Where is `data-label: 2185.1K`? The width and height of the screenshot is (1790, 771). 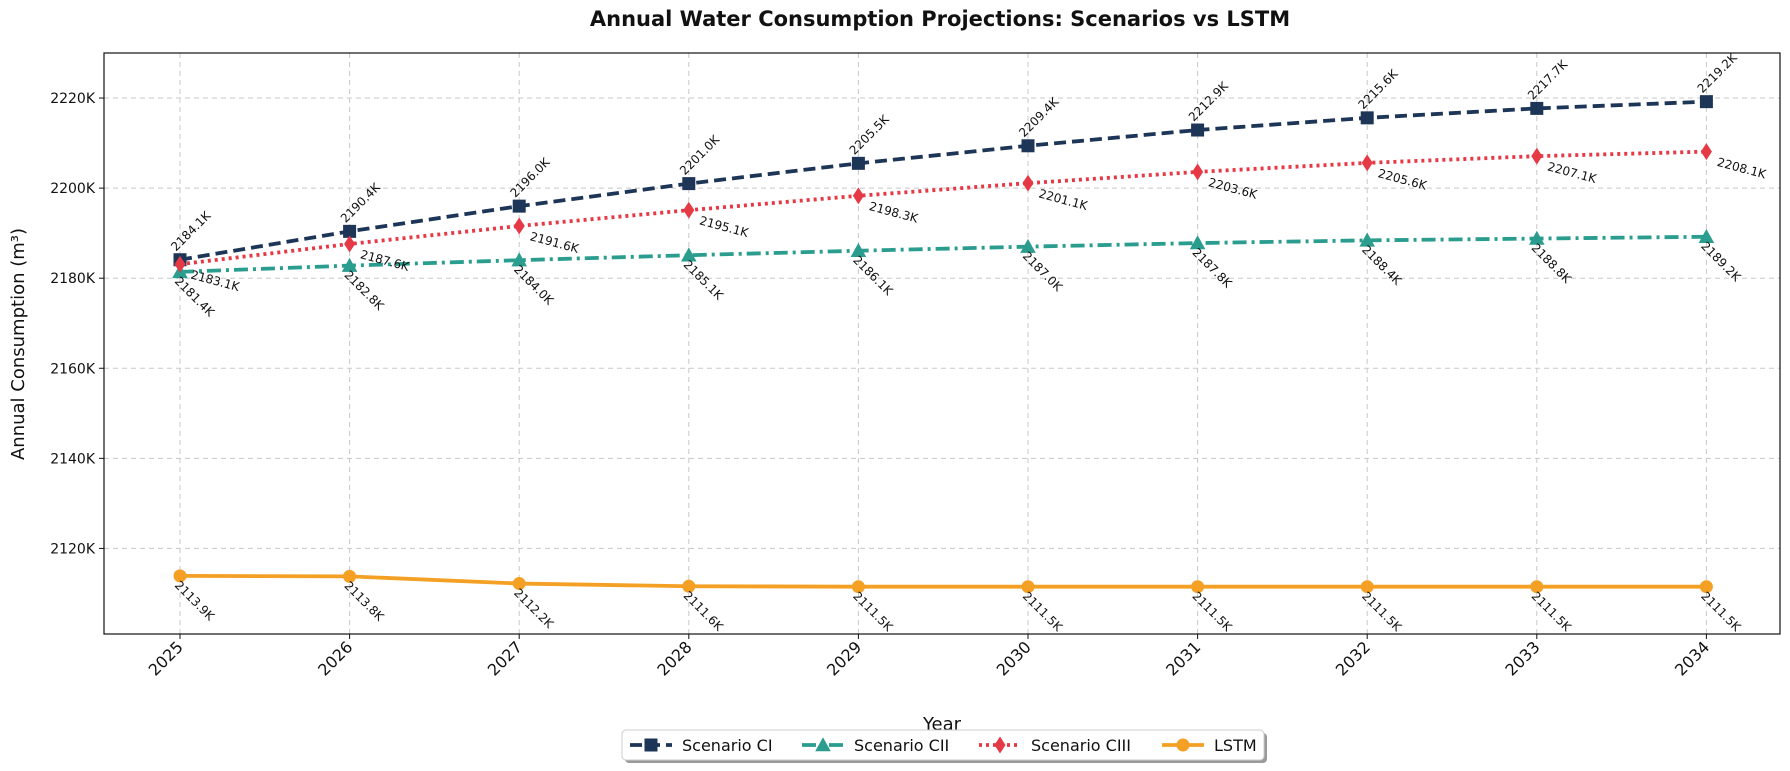
data-label: 2185.1K is located at coordinates (704, 280).